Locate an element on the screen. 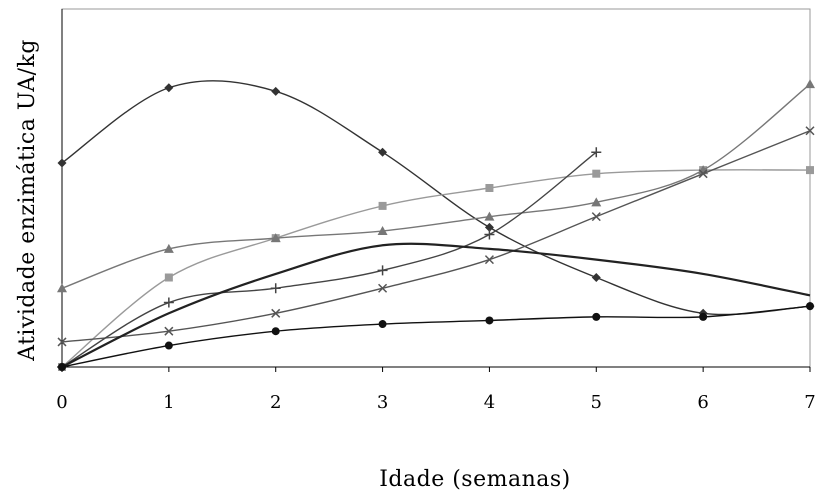  series-line is located at coordinates (436, 336).